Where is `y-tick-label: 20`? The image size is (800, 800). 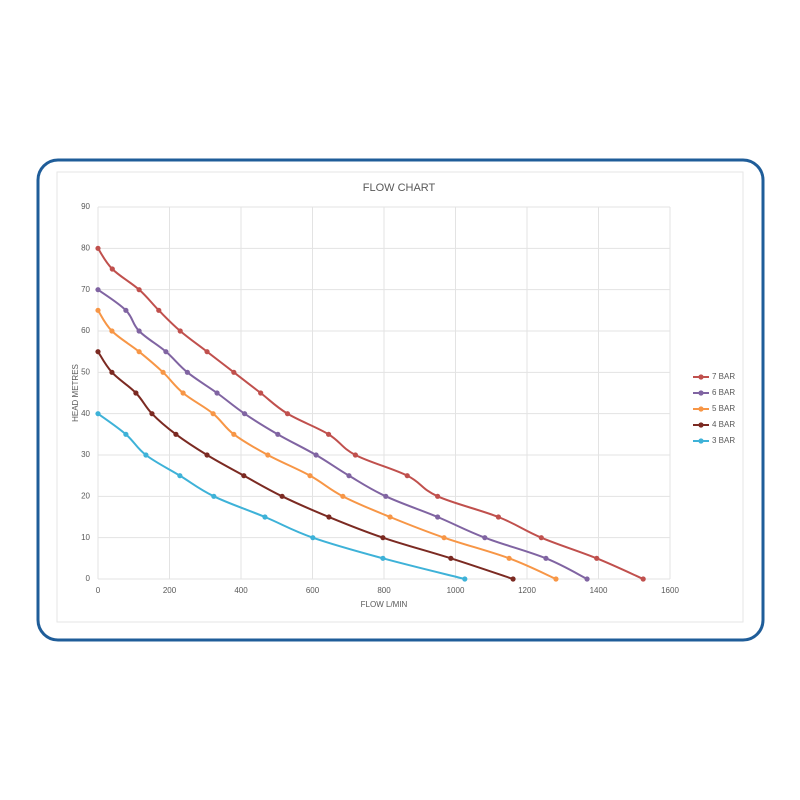
y-tick-label: 20 is located at coordinates (85, 495).